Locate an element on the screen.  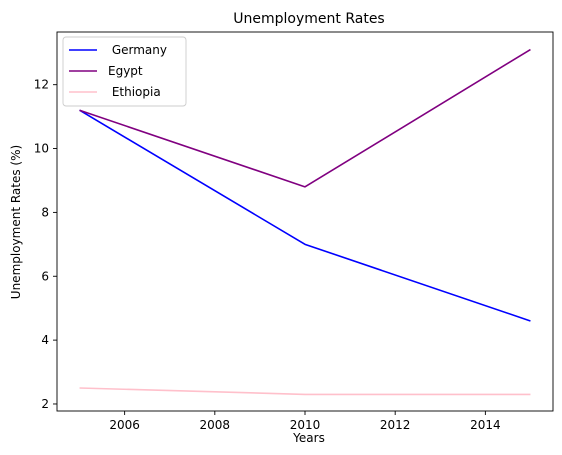
legend-label-1: Germany is located at coordinates (137, 50).